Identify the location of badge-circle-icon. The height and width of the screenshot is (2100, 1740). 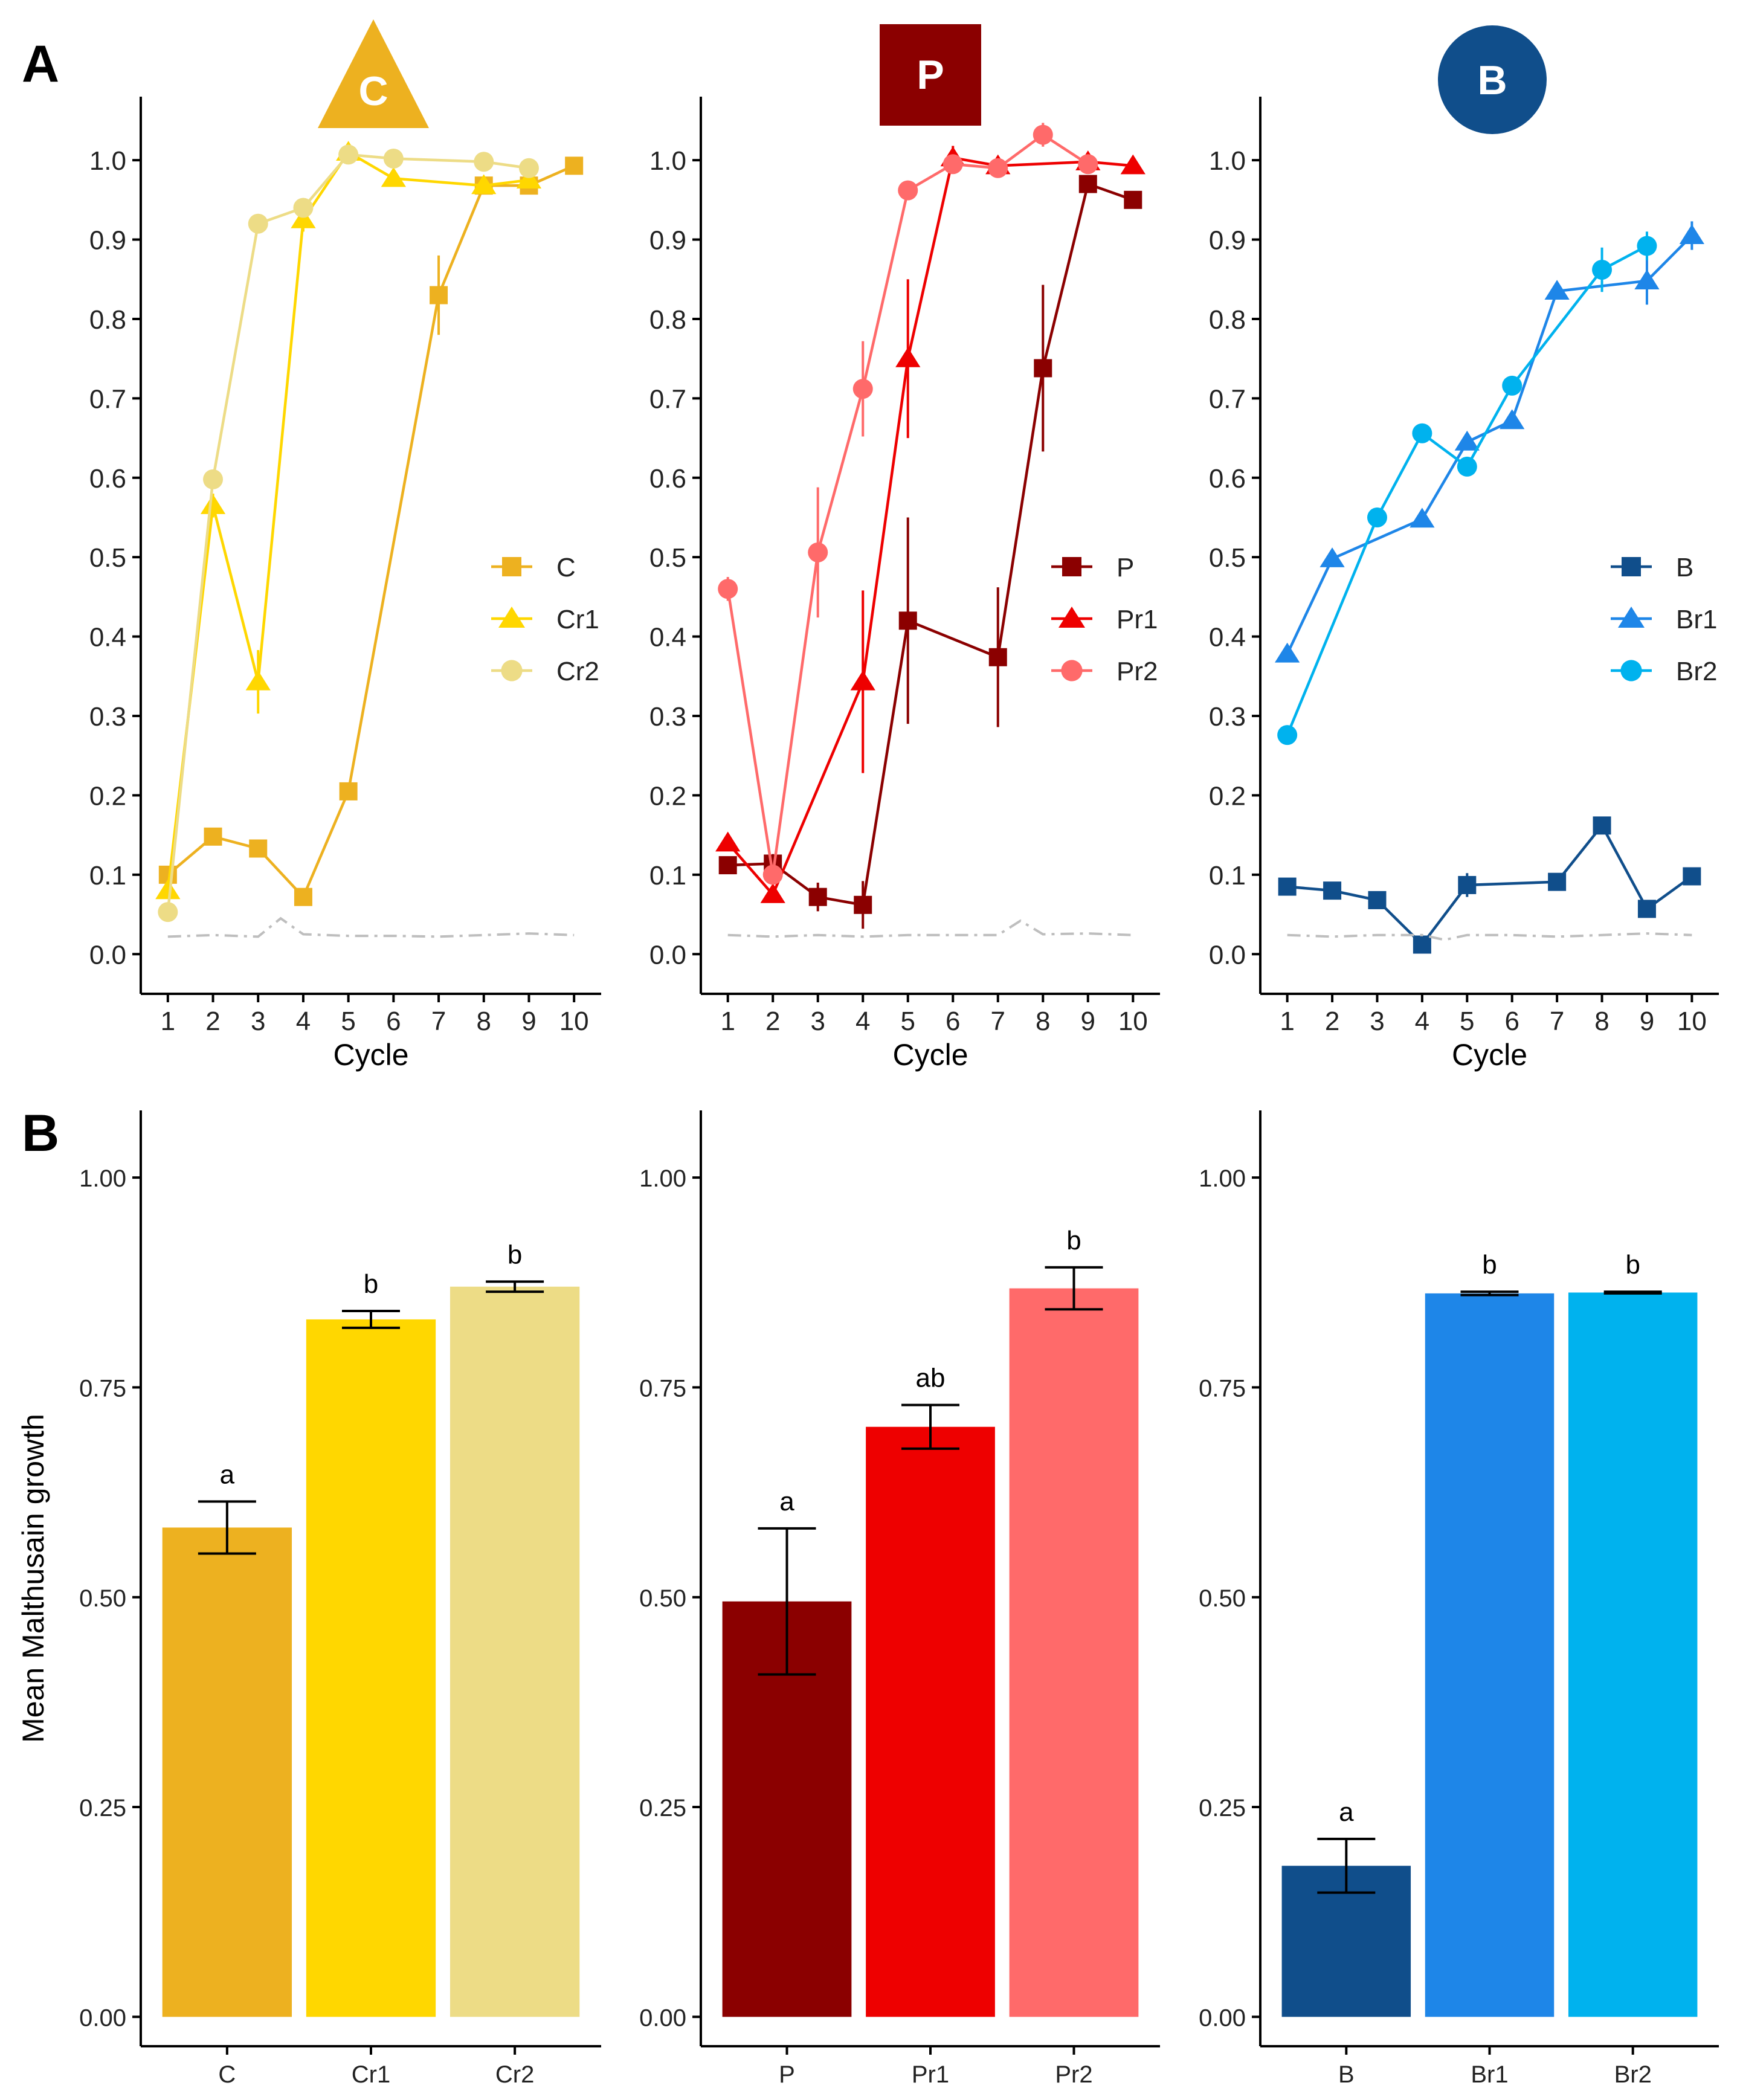
(1492, 79).